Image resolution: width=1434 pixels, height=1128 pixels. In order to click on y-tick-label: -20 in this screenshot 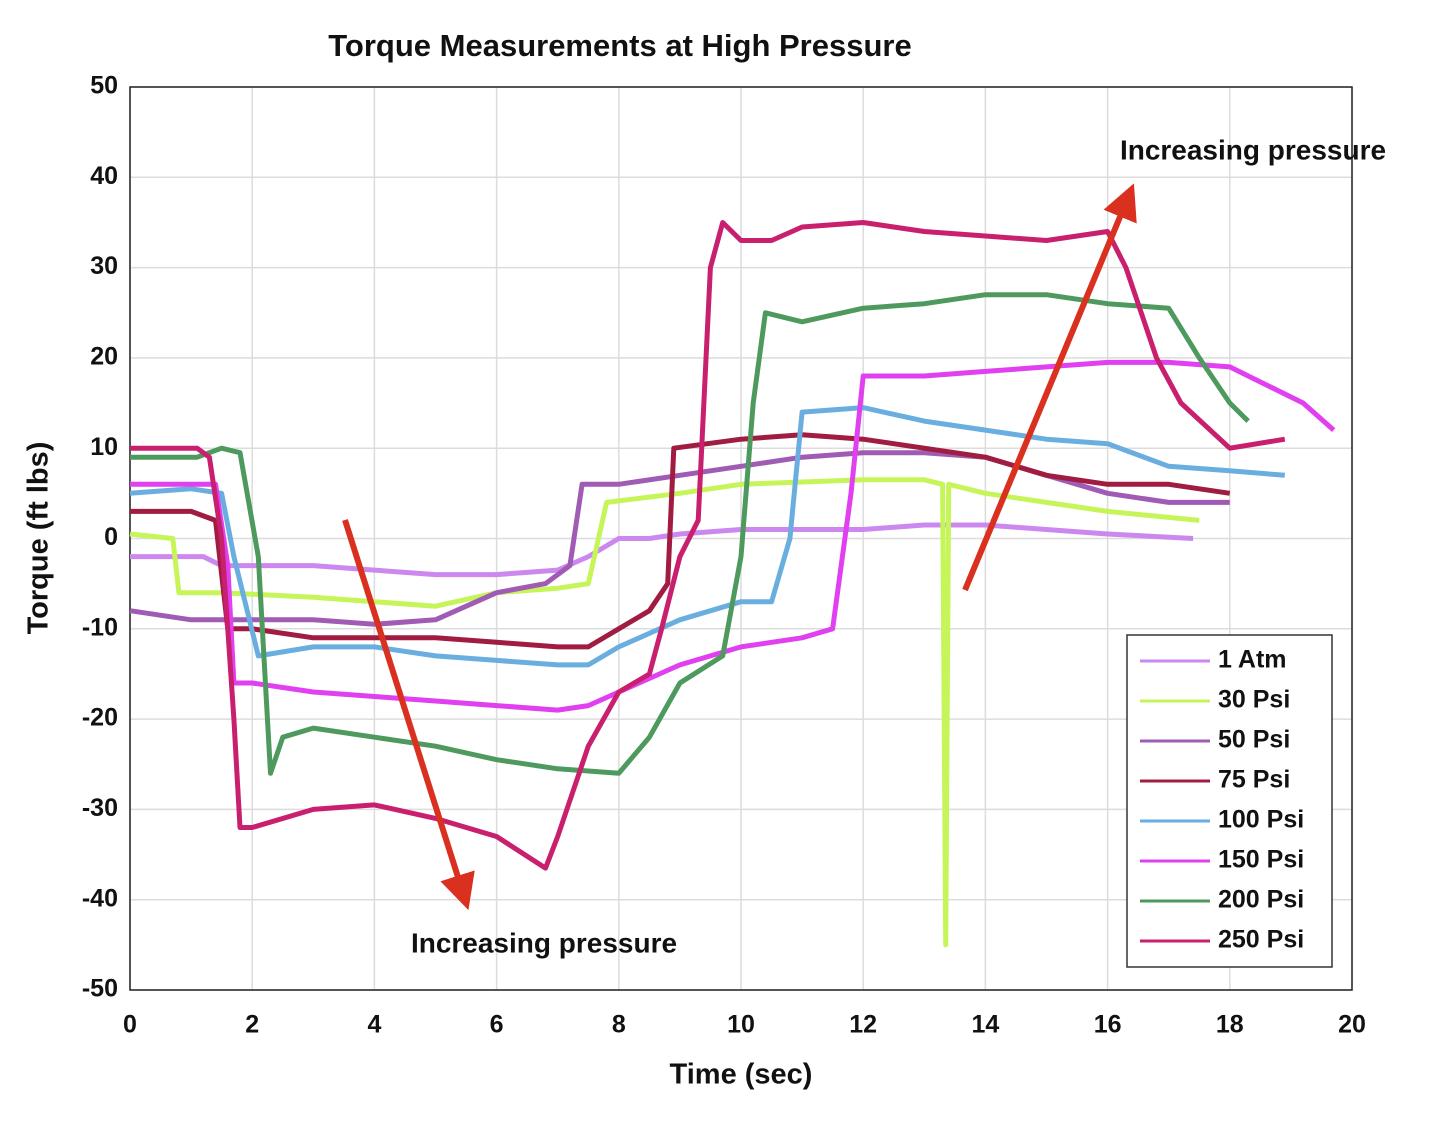, I will do `click(100, 718)`.